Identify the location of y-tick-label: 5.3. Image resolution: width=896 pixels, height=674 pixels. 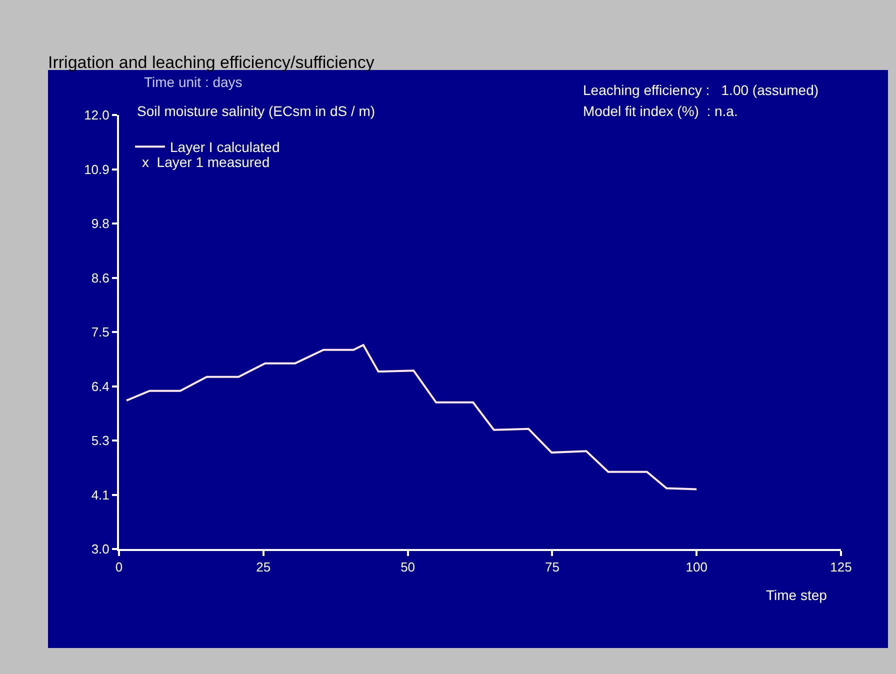
(100, 440).